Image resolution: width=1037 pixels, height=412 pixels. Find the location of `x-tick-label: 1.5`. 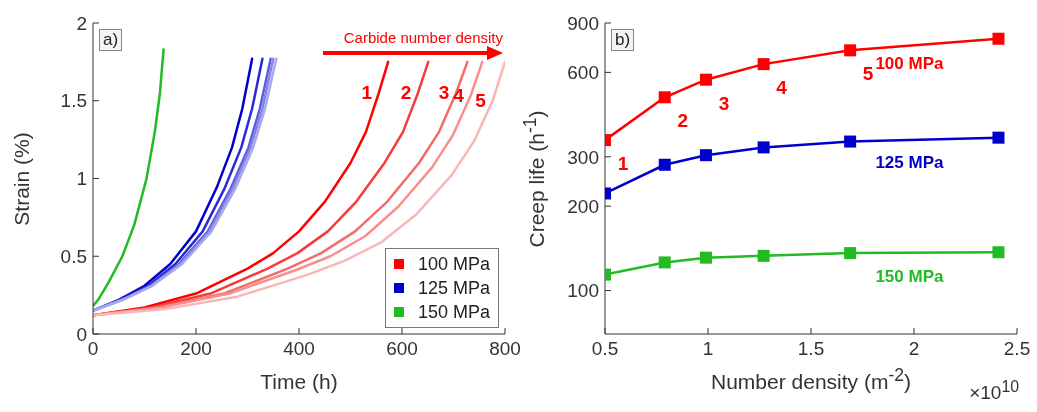

x-tick-label: 1.5 is located at coordinates (811, 349).